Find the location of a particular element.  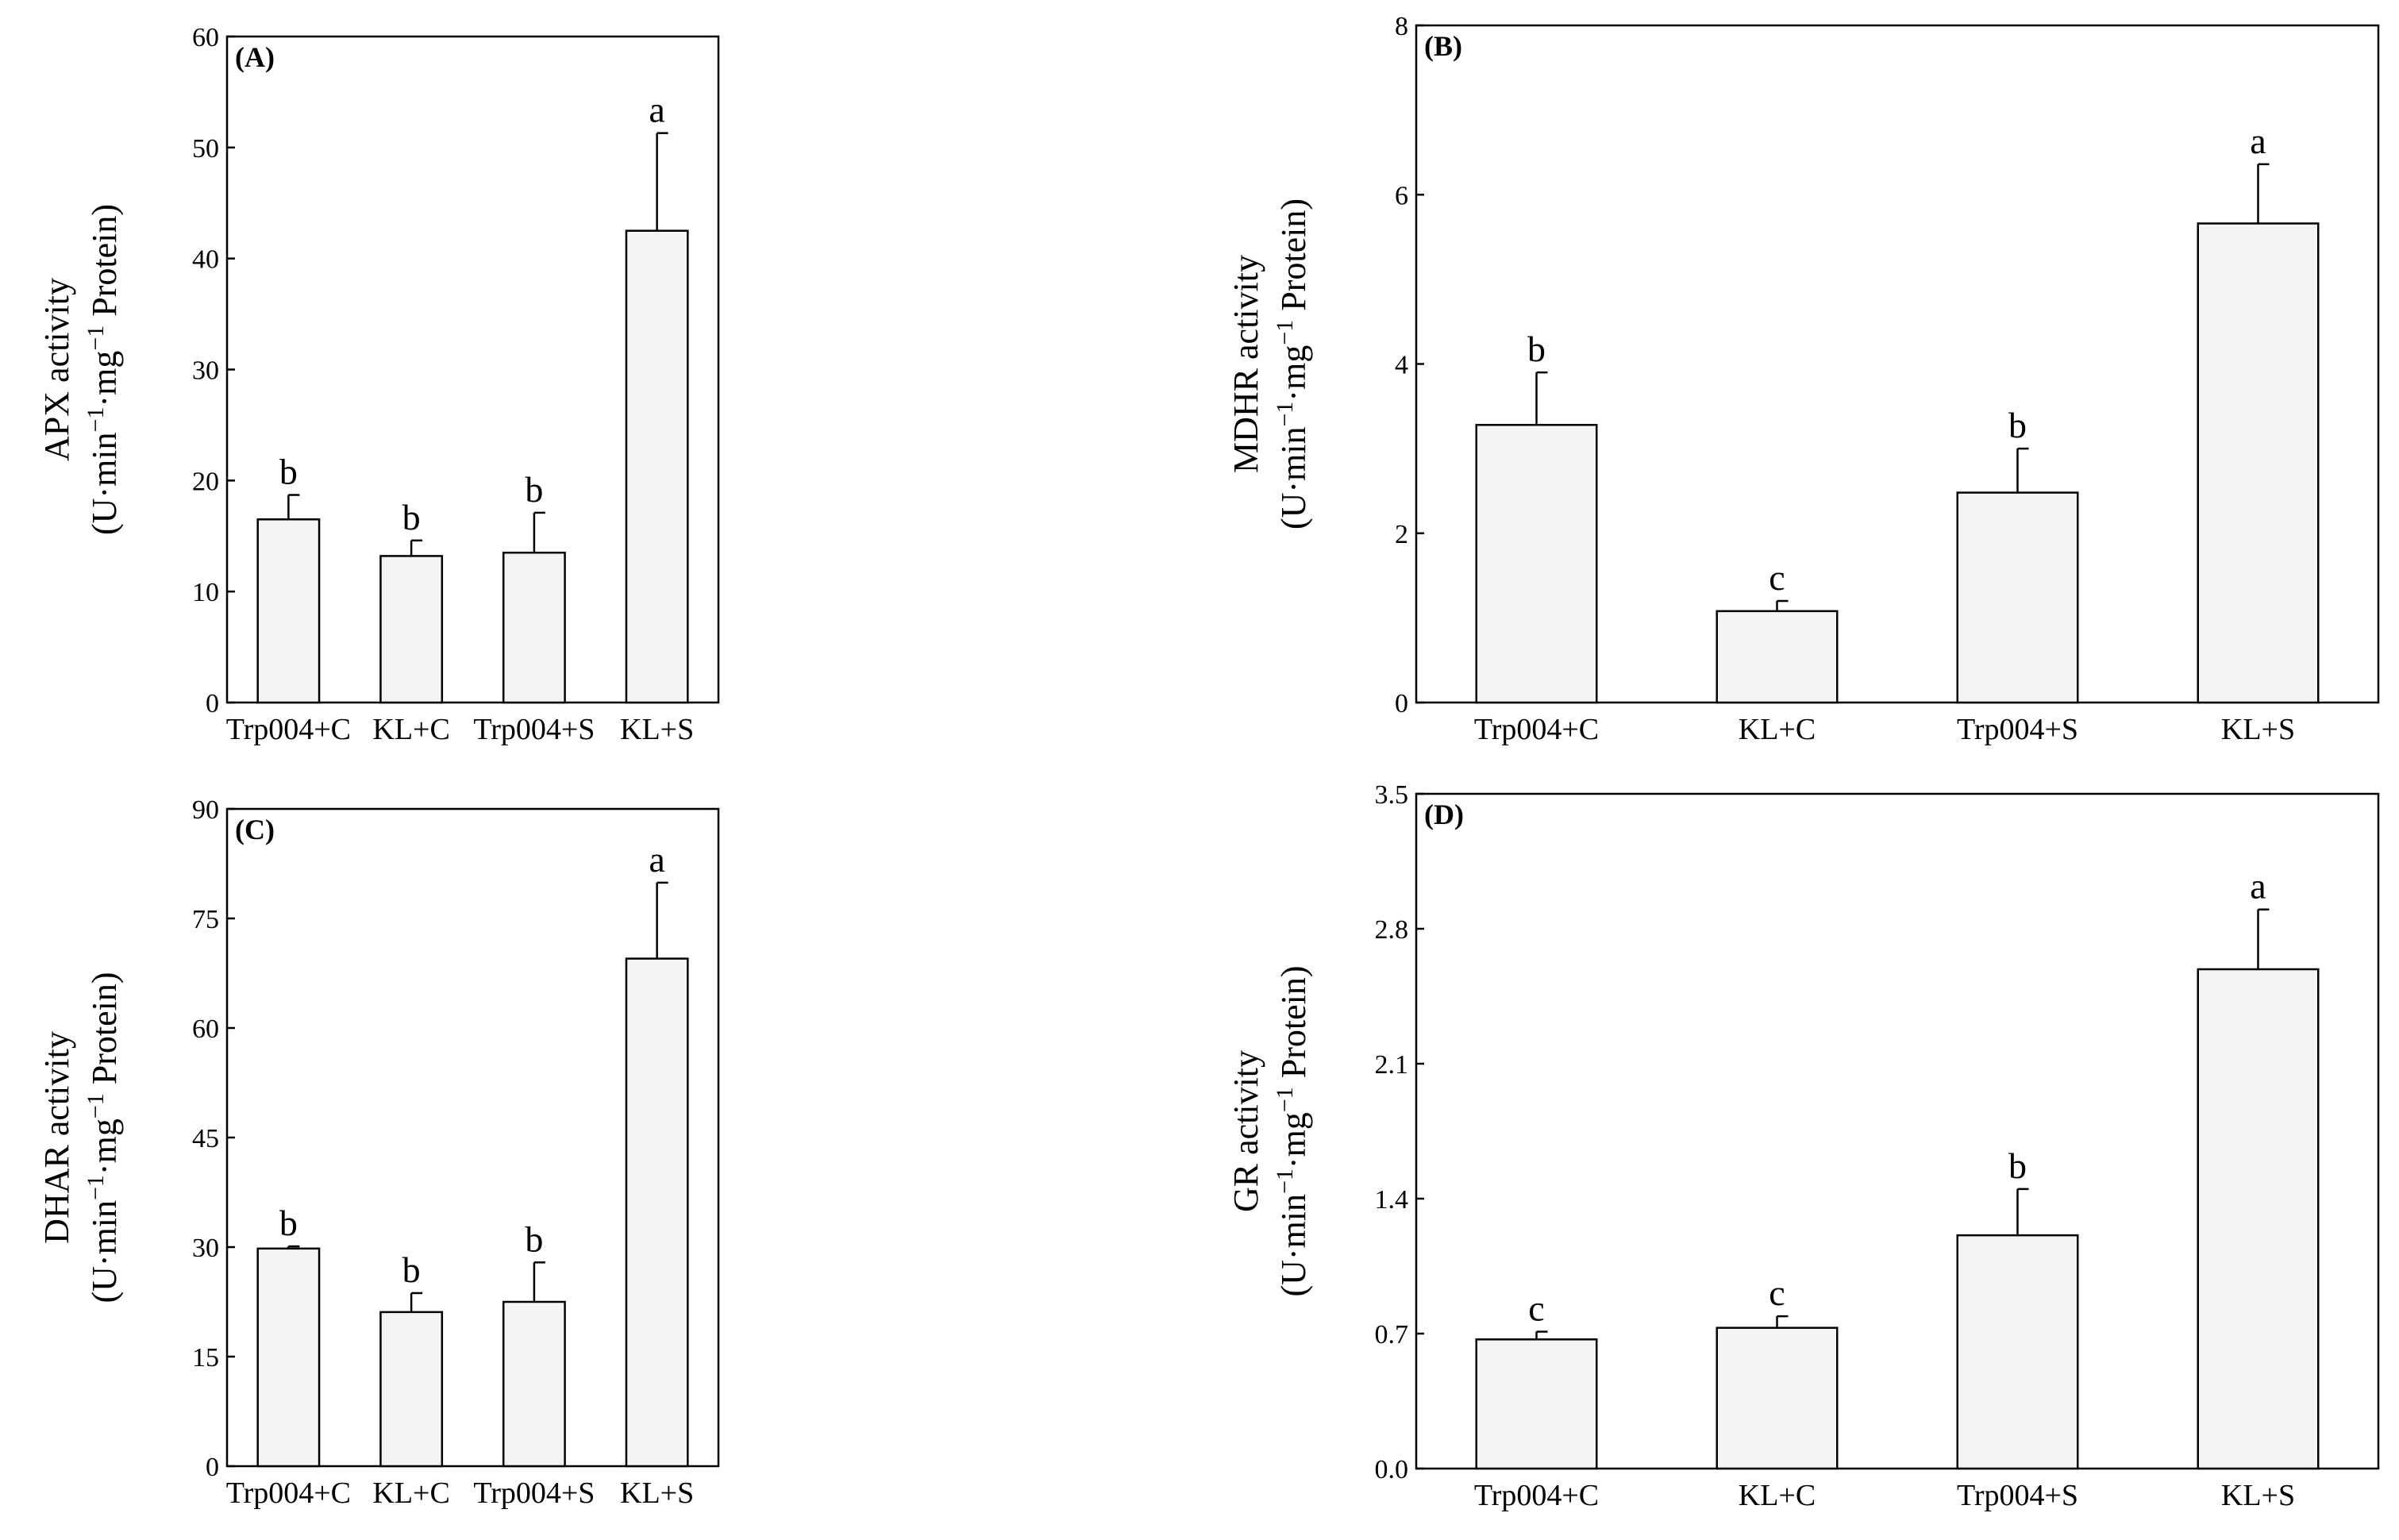

y-tick-label: 2.8 is located at coordinates (1392, 930).